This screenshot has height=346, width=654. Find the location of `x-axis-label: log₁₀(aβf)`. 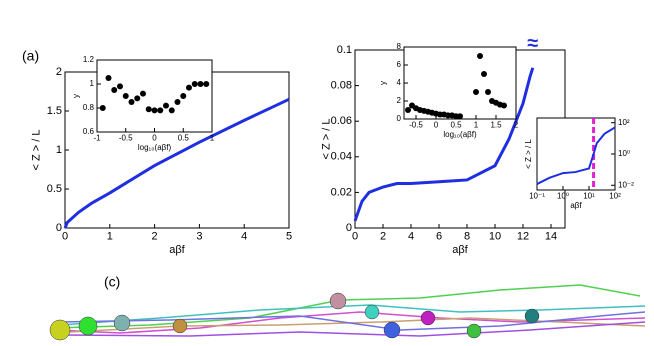

x-axis-label: log₁₀(aβf) is located at coordinates (460, 134).